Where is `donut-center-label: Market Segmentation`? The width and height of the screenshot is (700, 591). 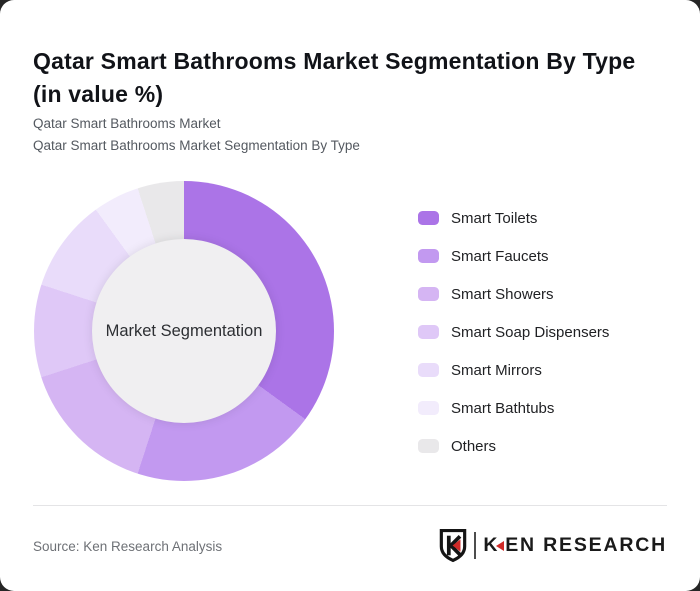 donut-center-label: Market Segmentation is located at coordinates (184, 330).